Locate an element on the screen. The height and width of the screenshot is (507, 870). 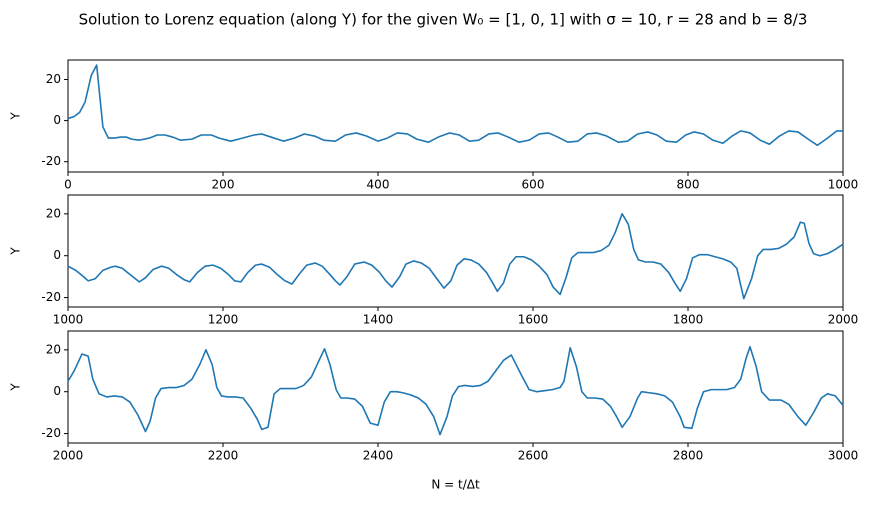
data-line is located at coordinates (455, 105).